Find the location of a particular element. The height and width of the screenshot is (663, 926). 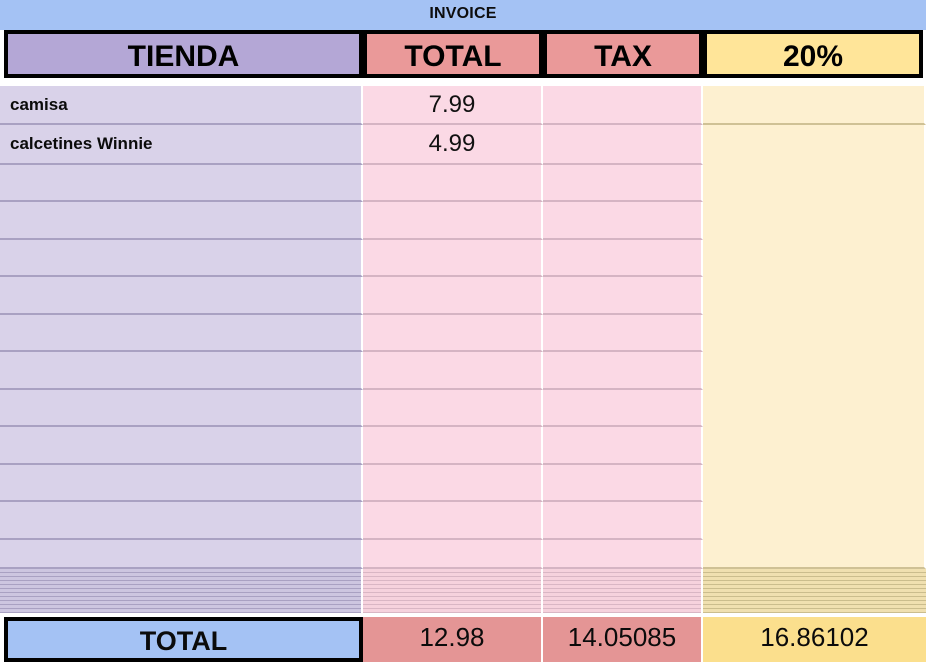

column-header-percent: 20% is located at coordinates (813, 54).